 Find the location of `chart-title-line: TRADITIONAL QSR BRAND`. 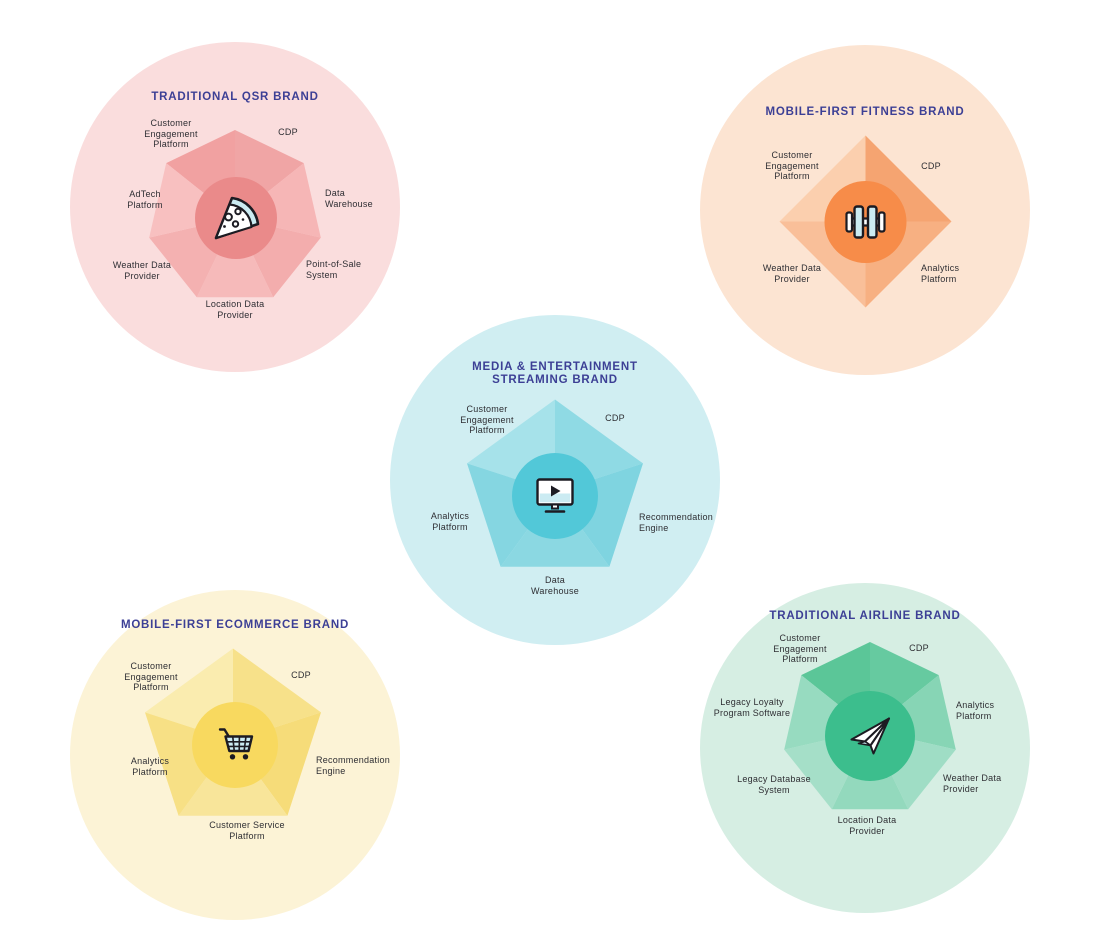

chart-title-line: TRADITIONAL QSR BRAND is located at coordinates (235, 97).